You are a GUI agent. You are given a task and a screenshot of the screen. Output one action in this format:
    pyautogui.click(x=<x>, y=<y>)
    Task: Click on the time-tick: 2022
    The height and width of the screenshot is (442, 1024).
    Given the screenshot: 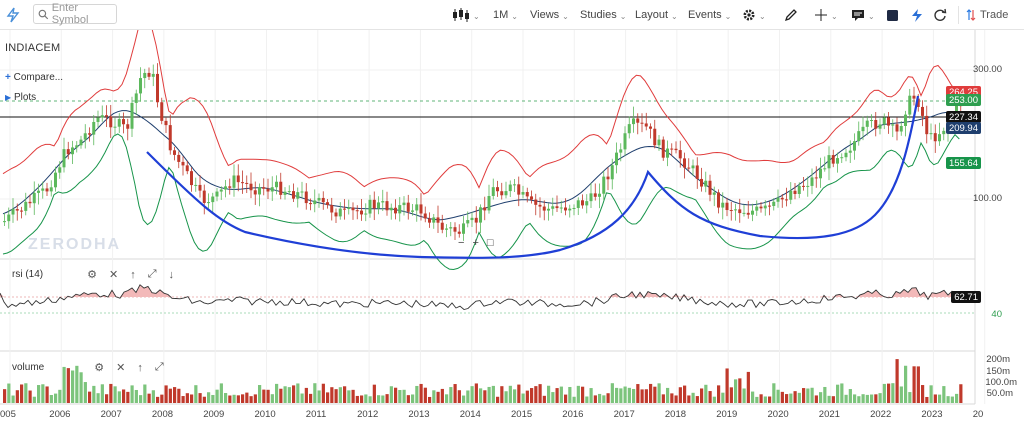 What is the action you would take?
    pyautogui.click(x=881, y=414)
    